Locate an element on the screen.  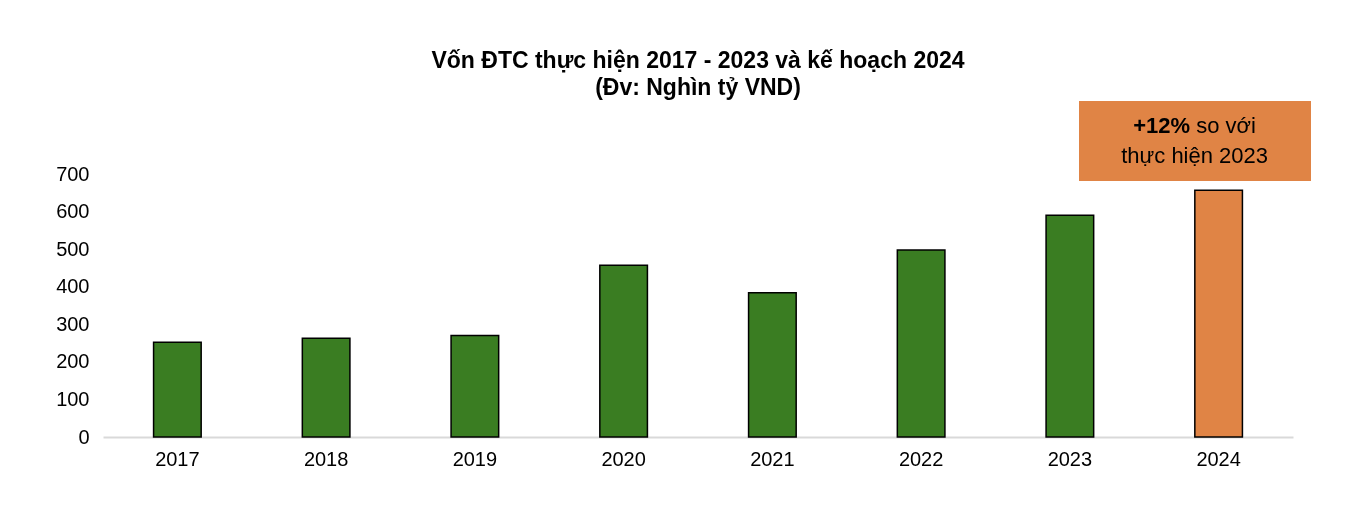
y-tick-label: 700 is located at coordinates (73, 173).